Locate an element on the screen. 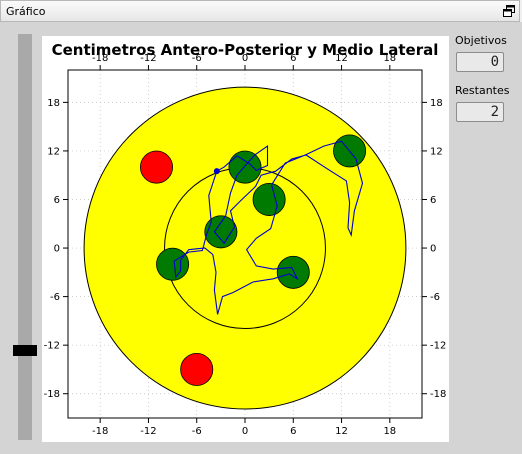  x-tick-label-bottom: 6 is located at coordinates (293, 431).